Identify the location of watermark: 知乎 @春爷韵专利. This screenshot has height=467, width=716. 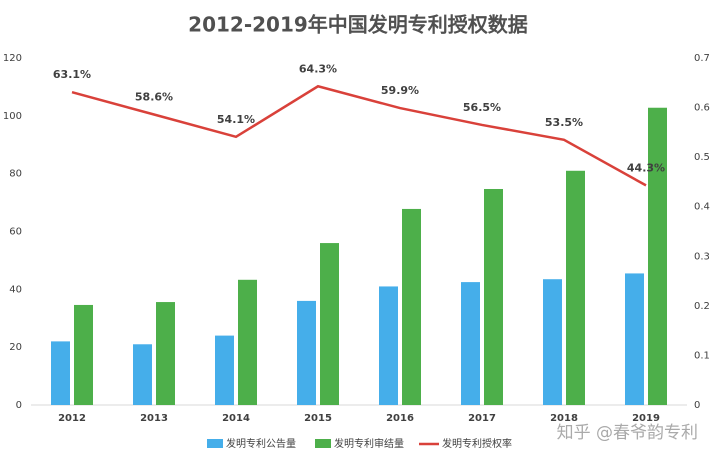
(627, 433).